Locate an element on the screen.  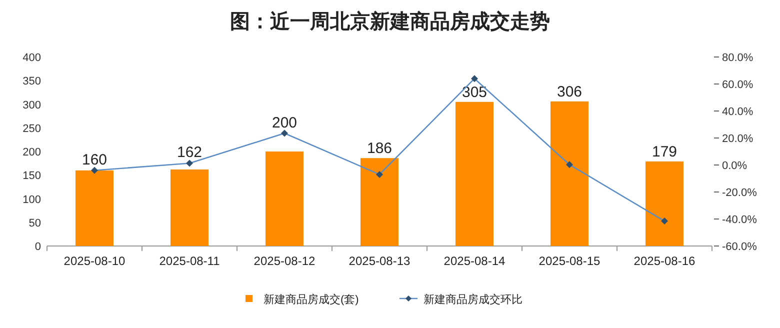
y-tick-label: 150 is located at coordinates (31, 176).